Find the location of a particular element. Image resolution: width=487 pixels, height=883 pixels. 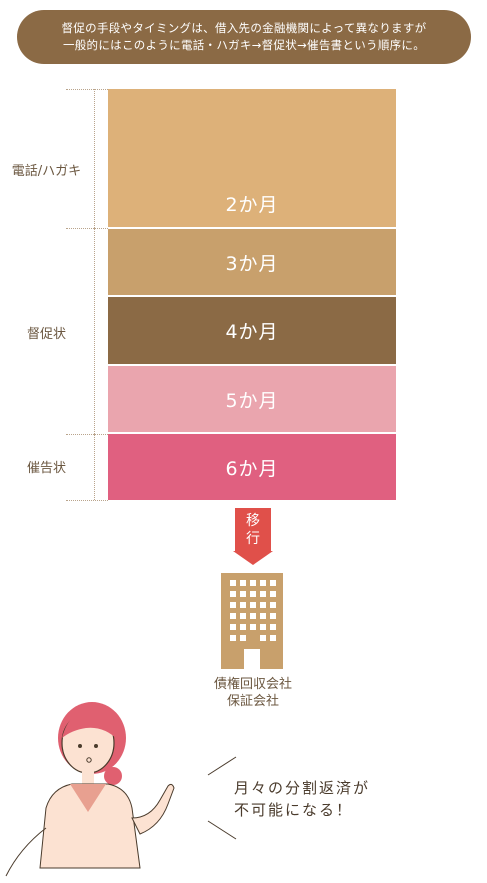

label-demand: 催告状 is located at coordinates (46, 468).